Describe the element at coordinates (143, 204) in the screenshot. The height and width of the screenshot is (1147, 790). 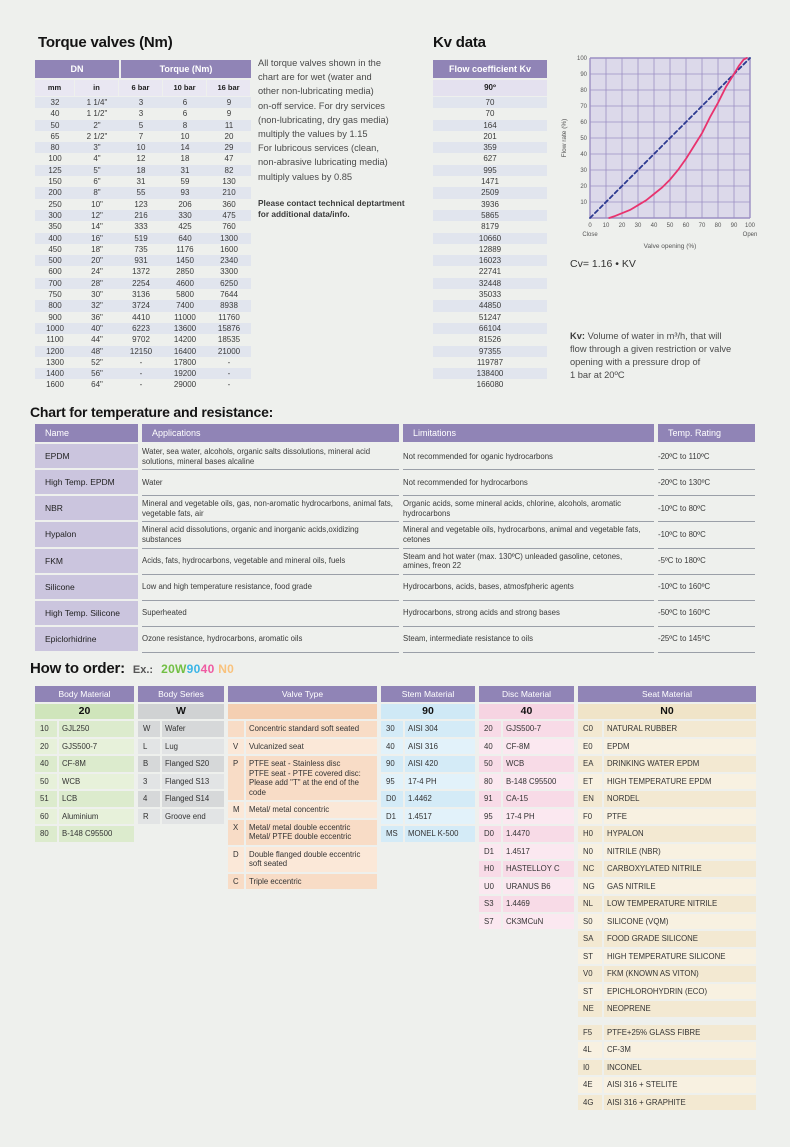
I see `torque-row: 250 10" 123 206 360` at that location.